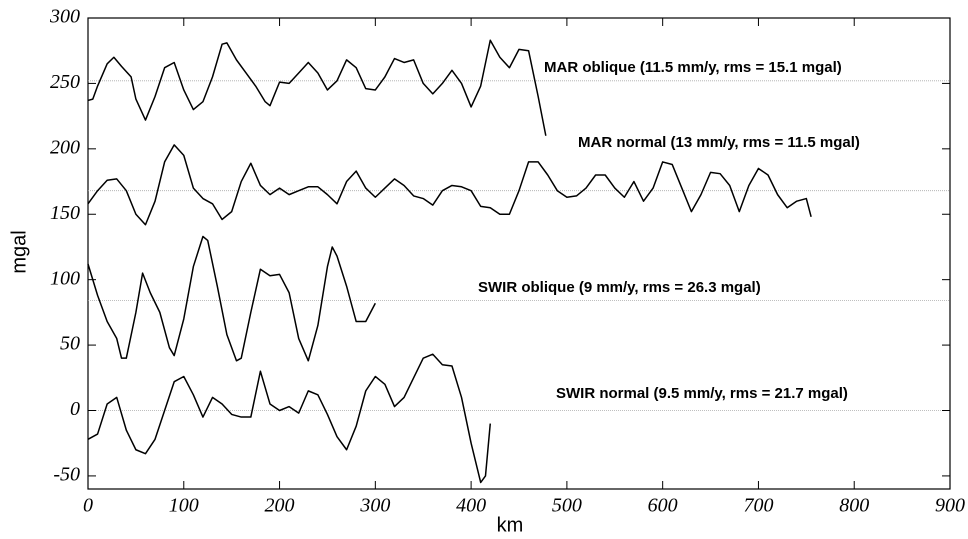 Image resolution: width=968 pixels, height=539 pixels. Describe the element at coordinates (693, 67) in the screenshot. I see `annotation: MAR oblique (11.5 mm/y, rms = 15.1 mgal)` at that location.